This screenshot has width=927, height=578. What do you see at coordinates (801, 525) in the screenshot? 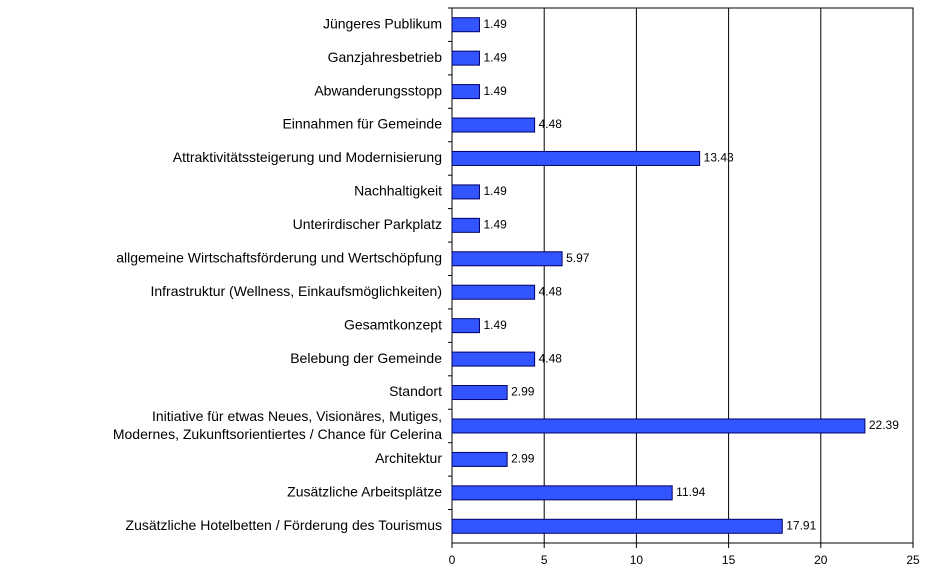
I see `data-label: 17.91` at bounding box center [801, 525].